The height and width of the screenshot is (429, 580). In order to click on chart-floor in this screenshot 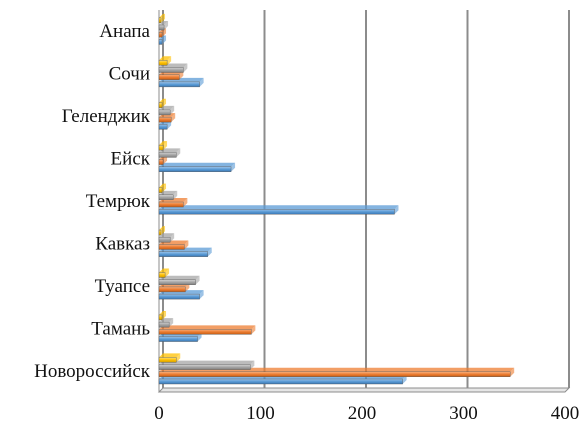, I will do `click(364, 390)`.